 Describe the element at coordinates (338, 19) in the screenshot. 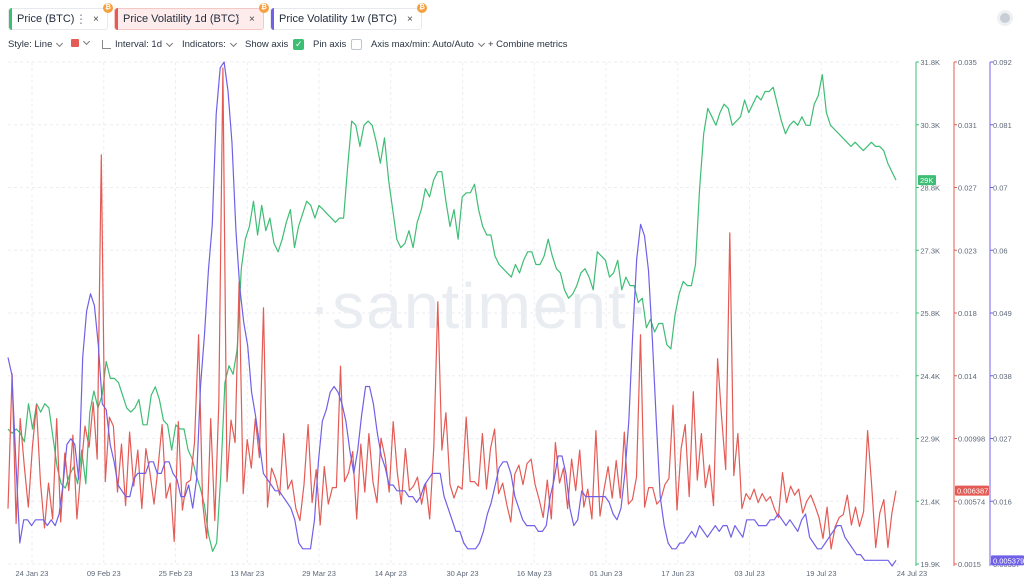

I see `tab-label: Price Volatility 1w (BTC)` at that location.